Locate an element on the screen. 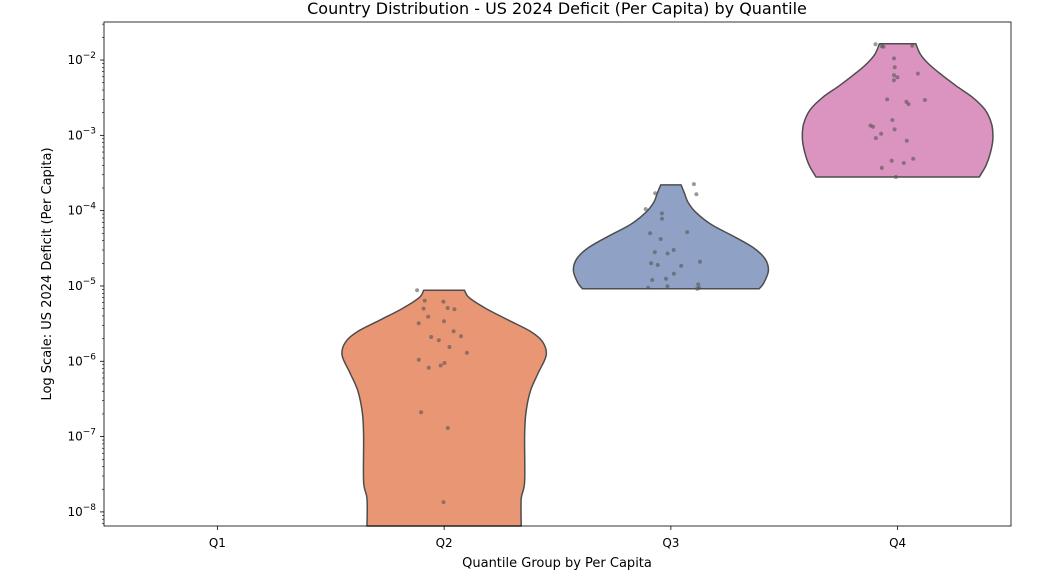 The image size is (1043, 571). y-tick-label: 10⁻⁸ is located at coordinates (81, 511).